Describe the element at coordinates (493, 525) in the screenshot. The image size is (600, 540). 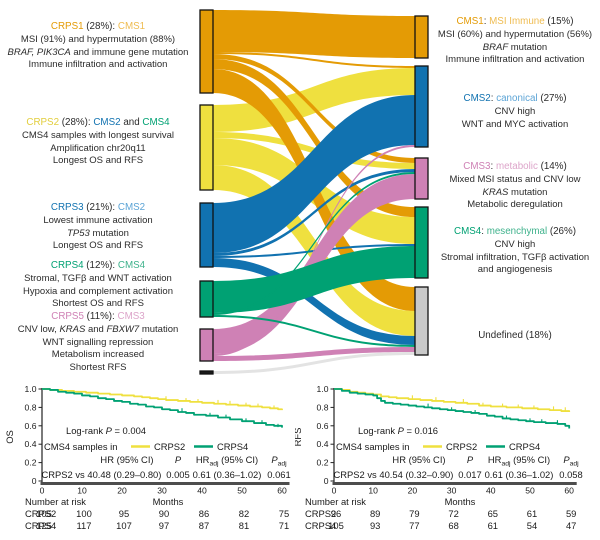
I see `risk-value: 61` at that location.